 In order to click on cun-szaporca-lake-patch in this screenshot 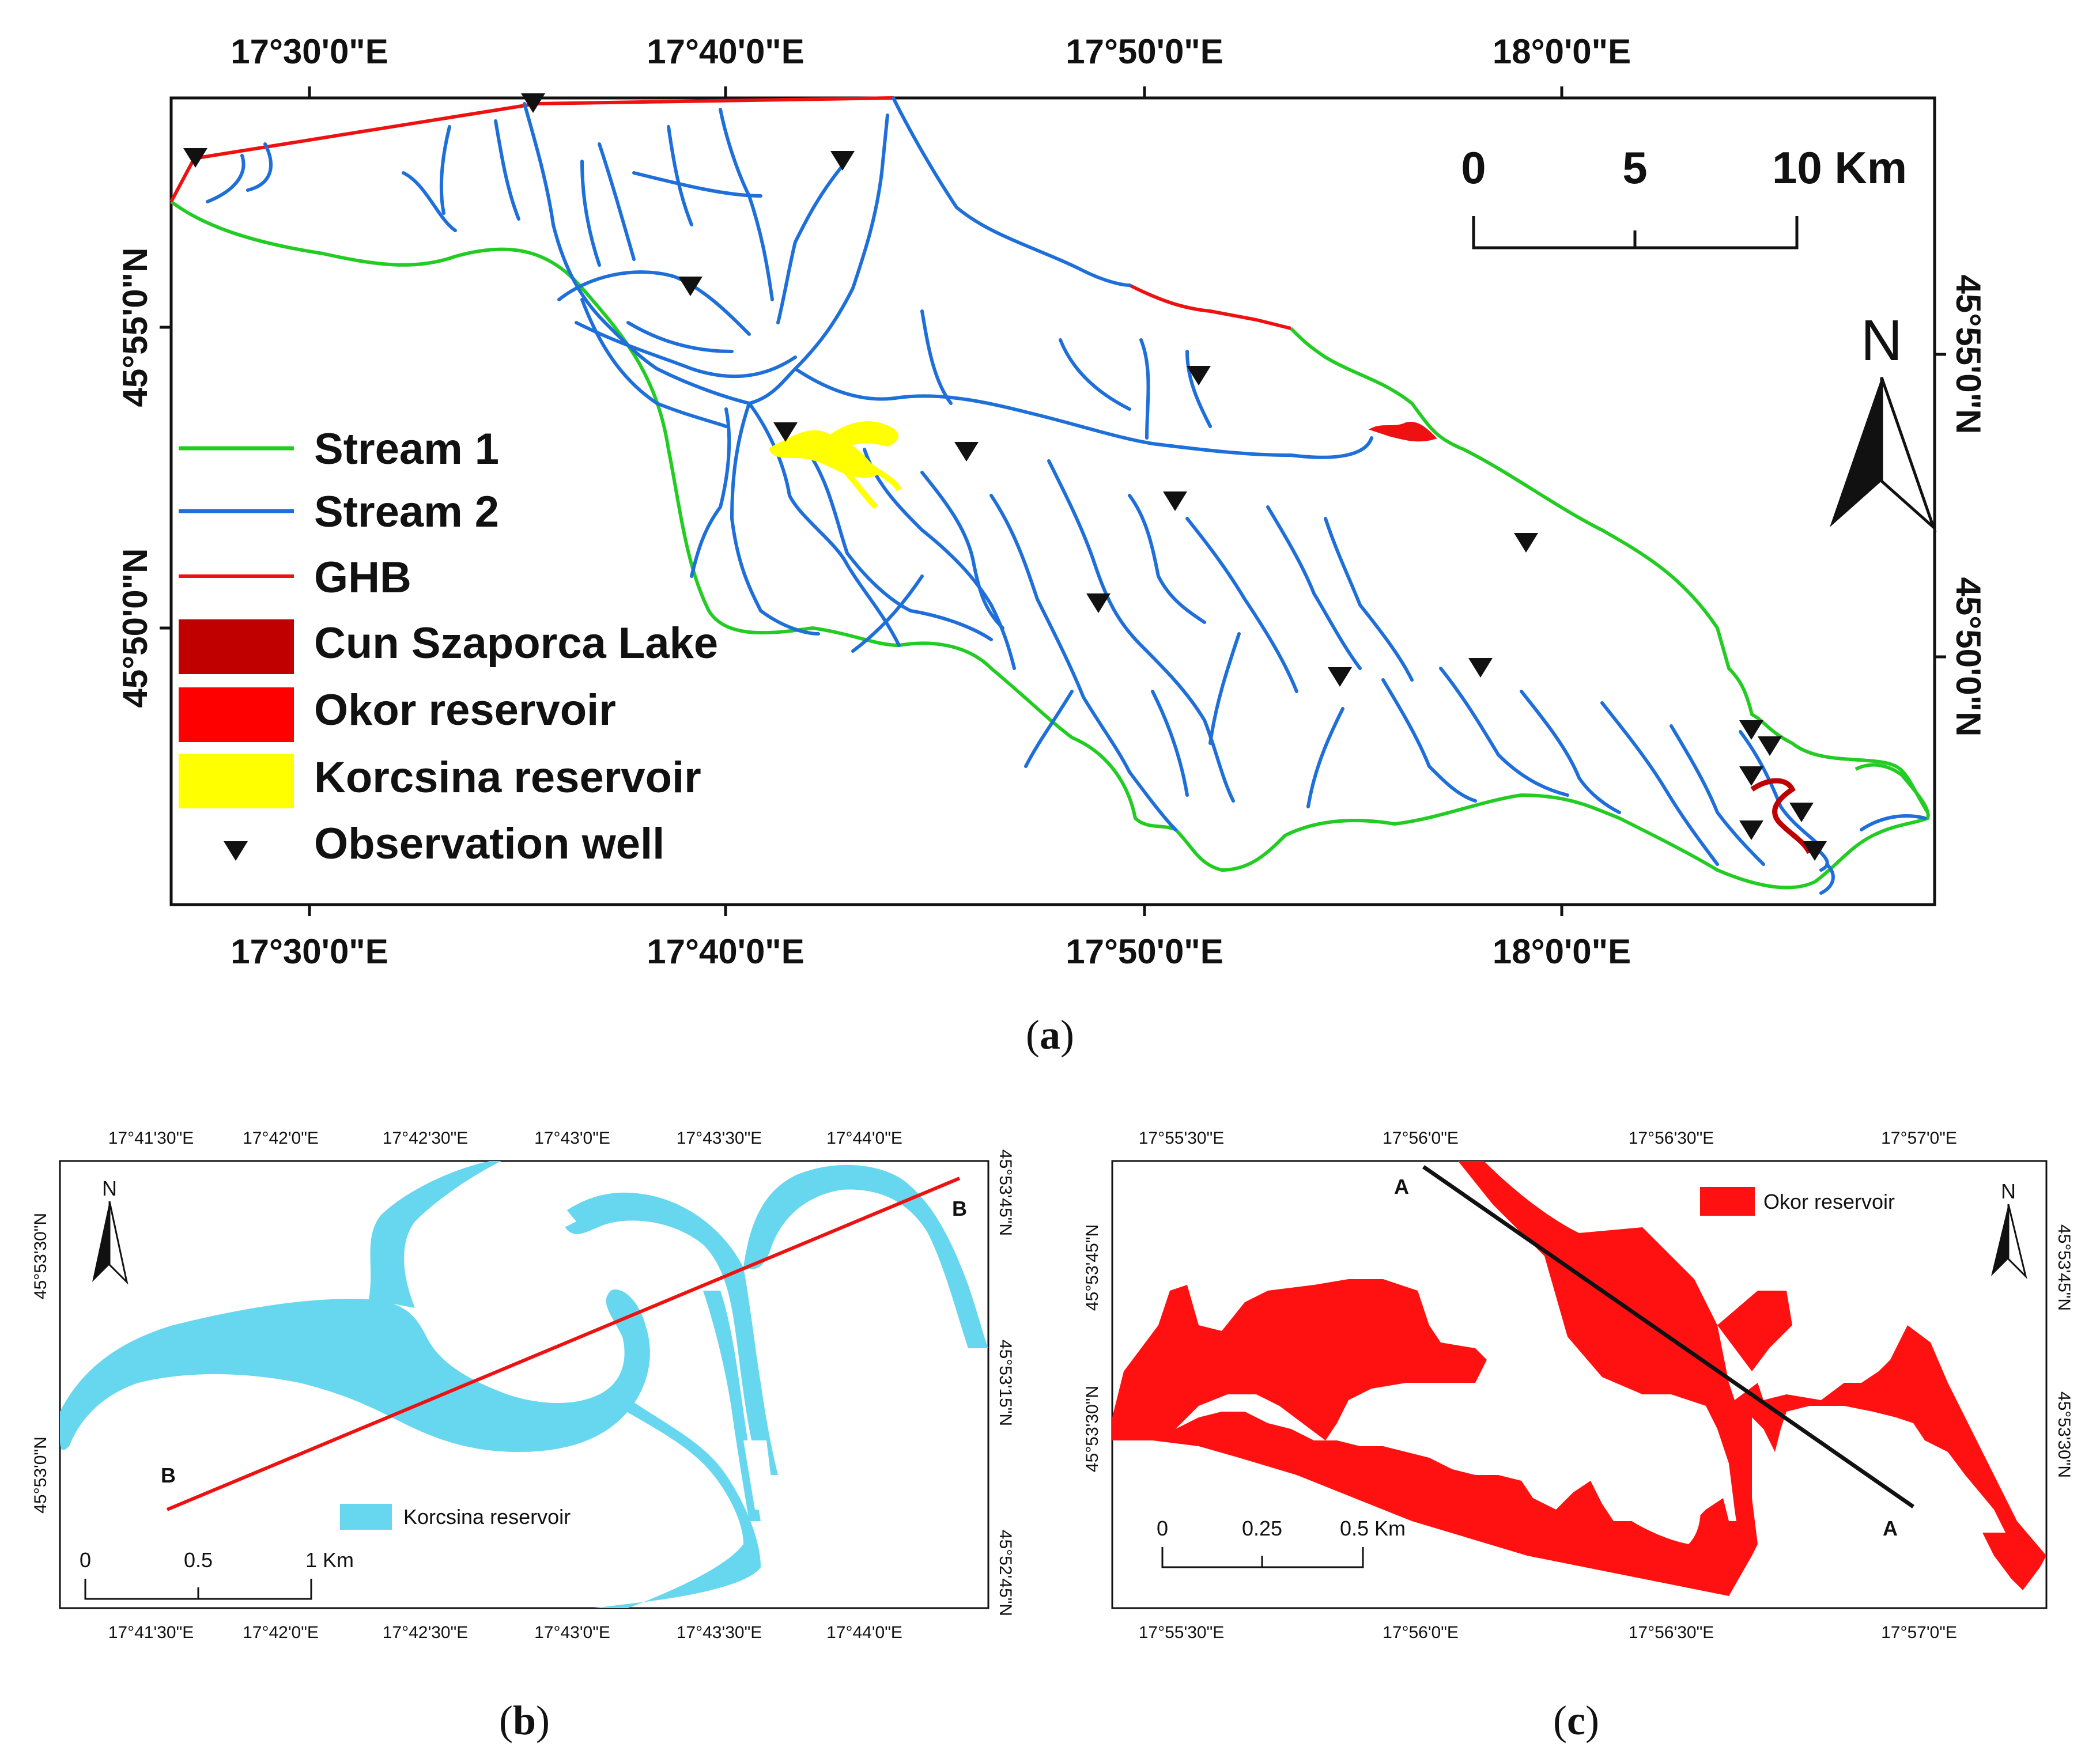, I will do `click(1781, 816)`.